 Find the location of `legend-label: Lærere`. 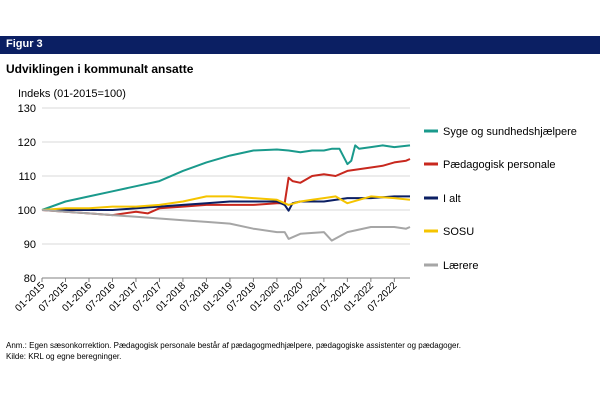

legend-label: Lærere is located at coordinates (460, 266).